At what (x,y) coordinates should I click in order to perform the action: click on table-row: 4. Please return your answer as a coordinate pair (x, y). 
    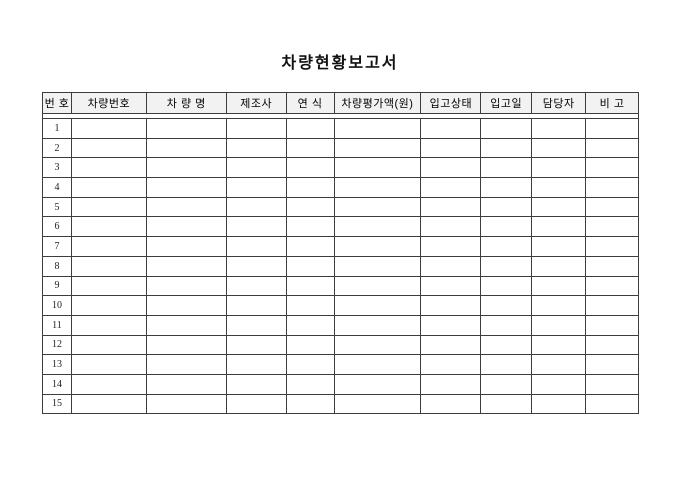
    Looking at the image, I should click on (341, 188).